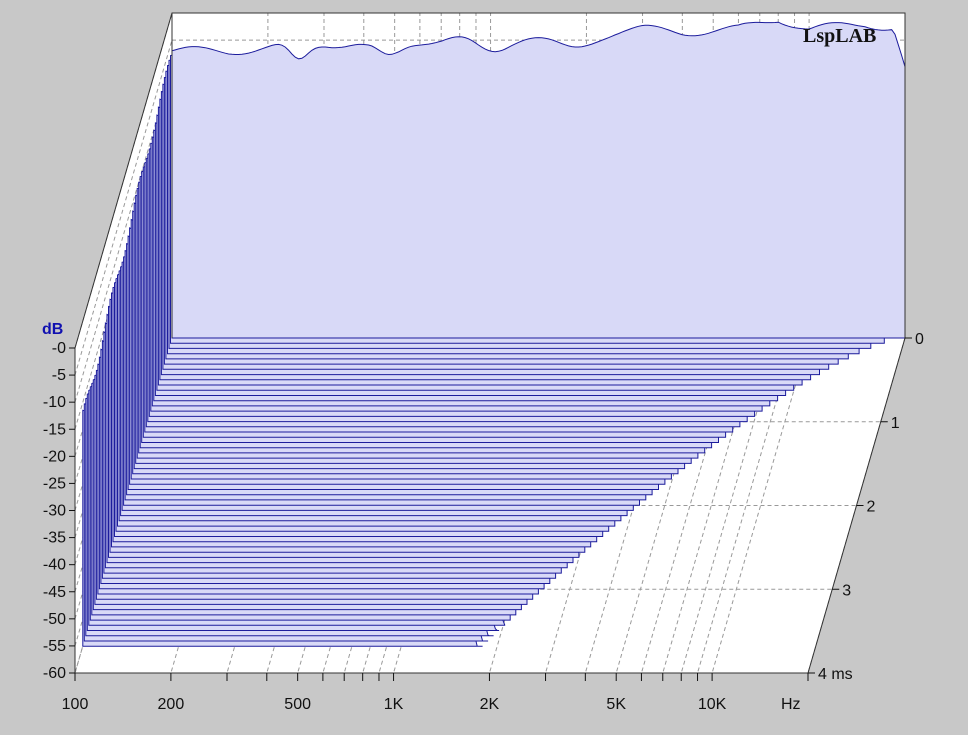  What do you see at coordinates (54, 511) in the screenshot?
I see `y-tick-label: -30` at bounding box center [54, 511].